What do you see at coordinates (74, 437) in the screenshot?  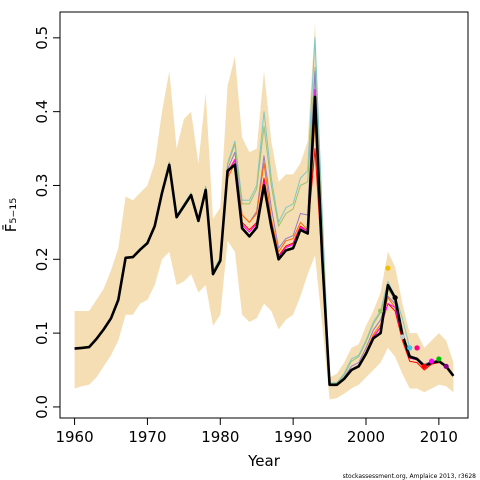 I see `x-tick-label: 1960` at bounding box center [74, 437].